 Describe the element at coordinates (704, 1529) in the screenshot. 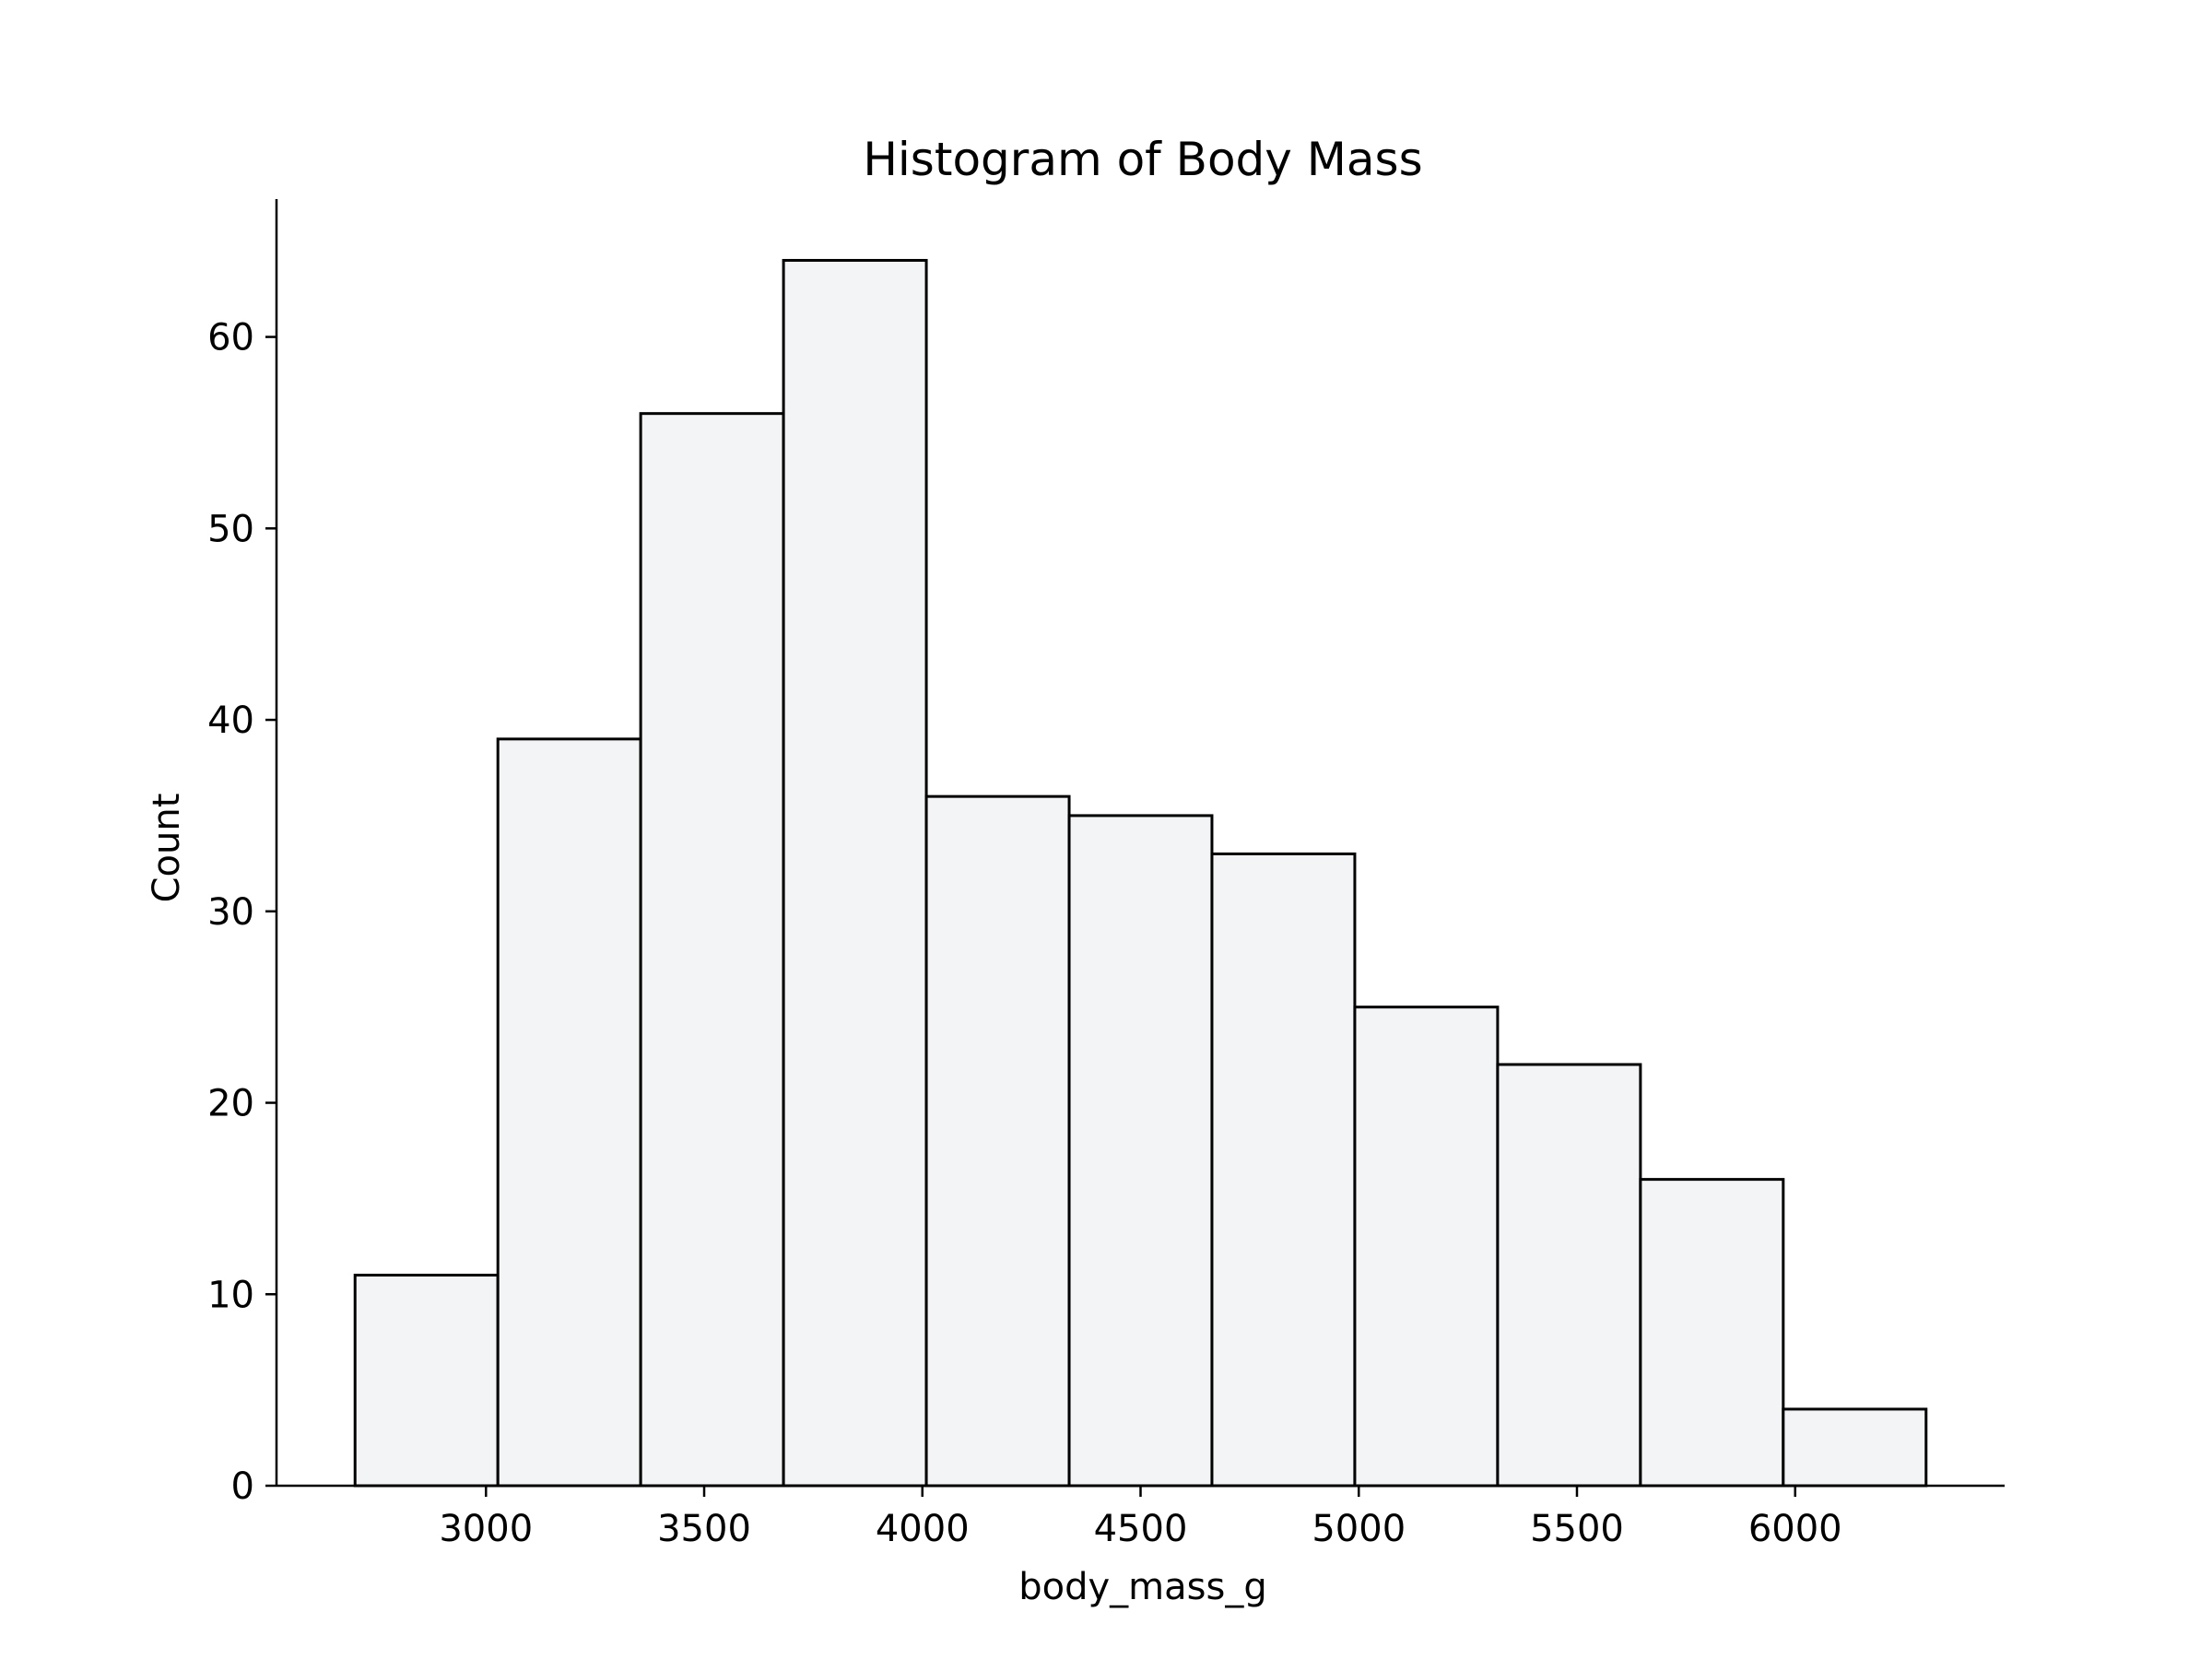

I see `x-tick-label: 3500` at that location.